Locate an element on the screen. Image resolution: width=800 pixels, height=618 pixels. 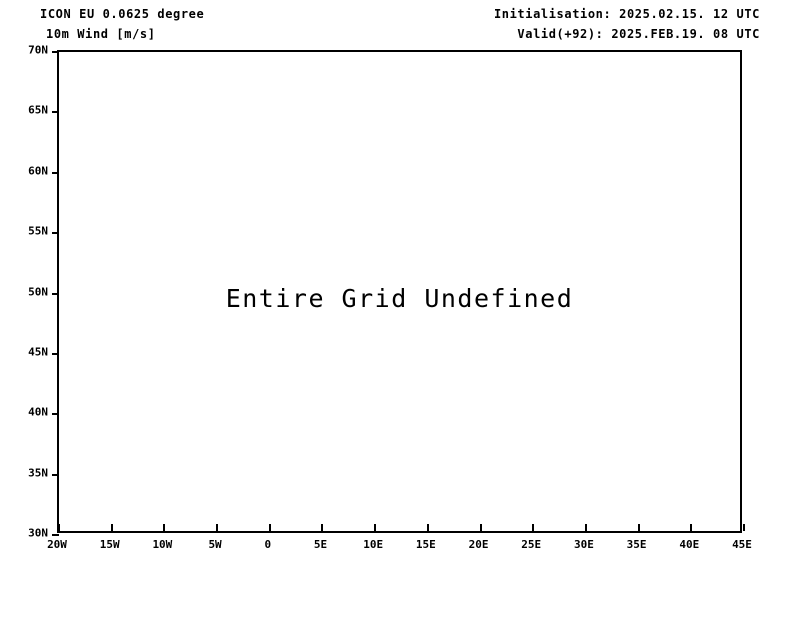
x-axis-tick-label: 5E is located at coordinates (320, 544).